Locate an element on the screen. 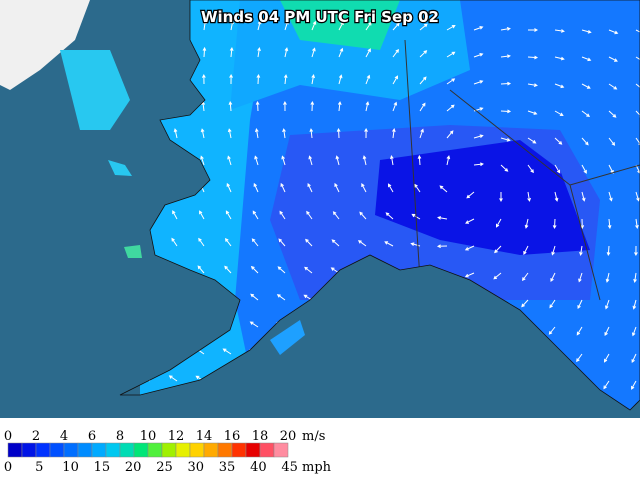 The height and width of the screenshot is (480, 640). ms-tick-label: 6 is located at coordinates (92, 436).